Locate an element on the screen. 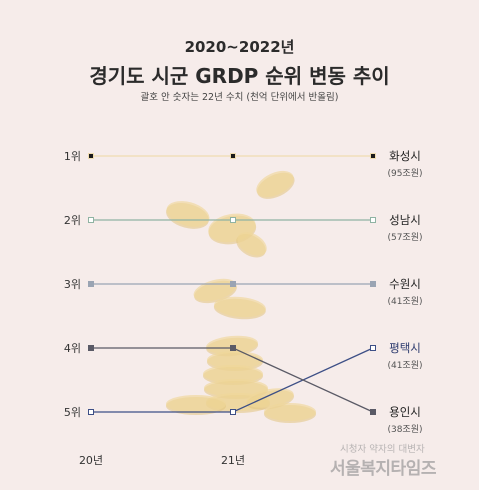 This screenshot has height=490, width=479. x-tick-label: 20년 is located at coordinates (91, 460).